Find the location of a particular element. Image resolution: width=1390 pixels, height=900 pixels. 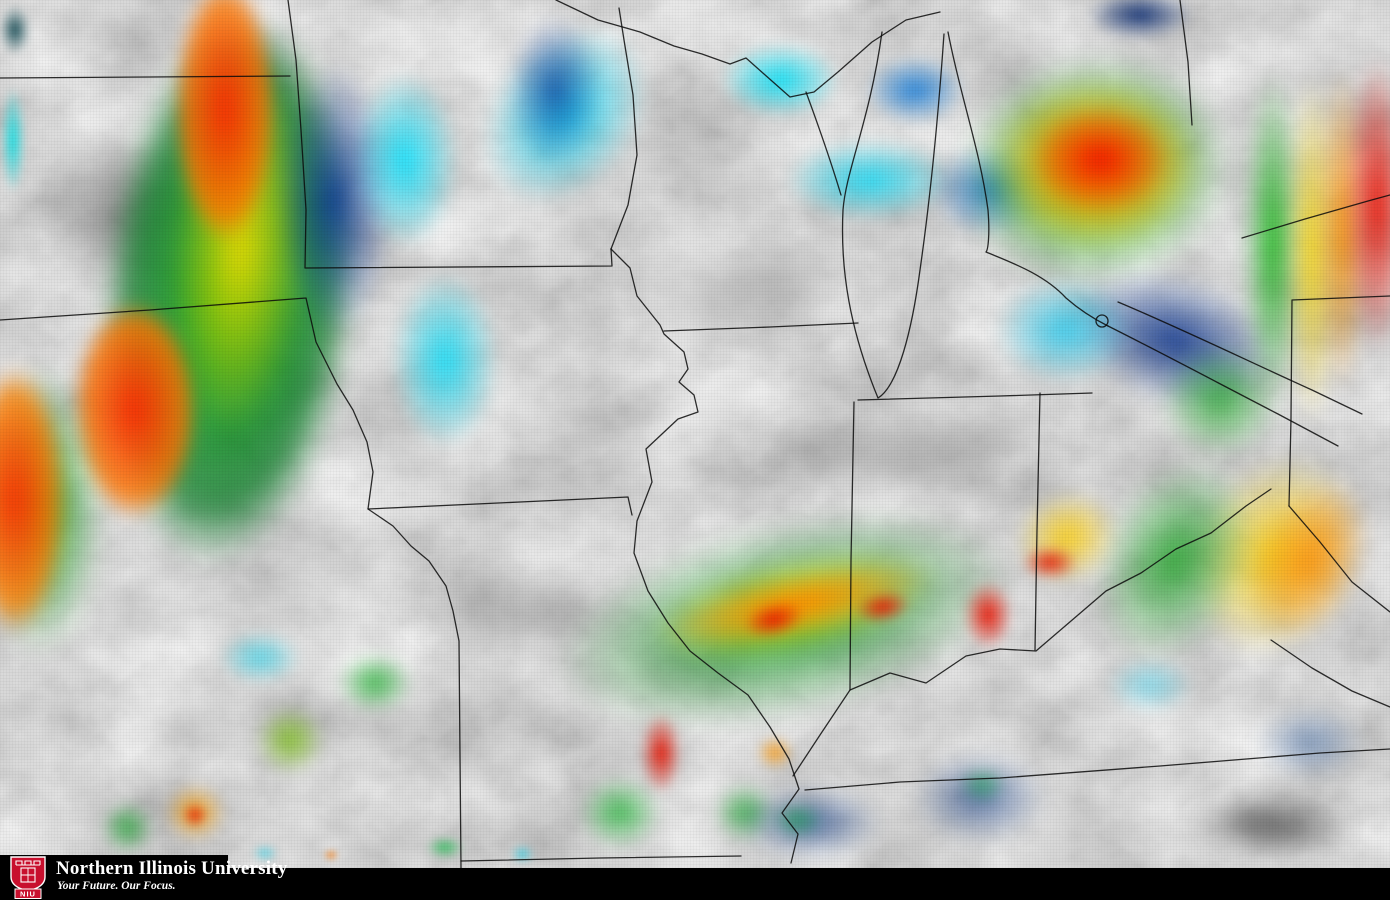

university-wordmark: Northern Illinois University is located at coordinates (172, 868).